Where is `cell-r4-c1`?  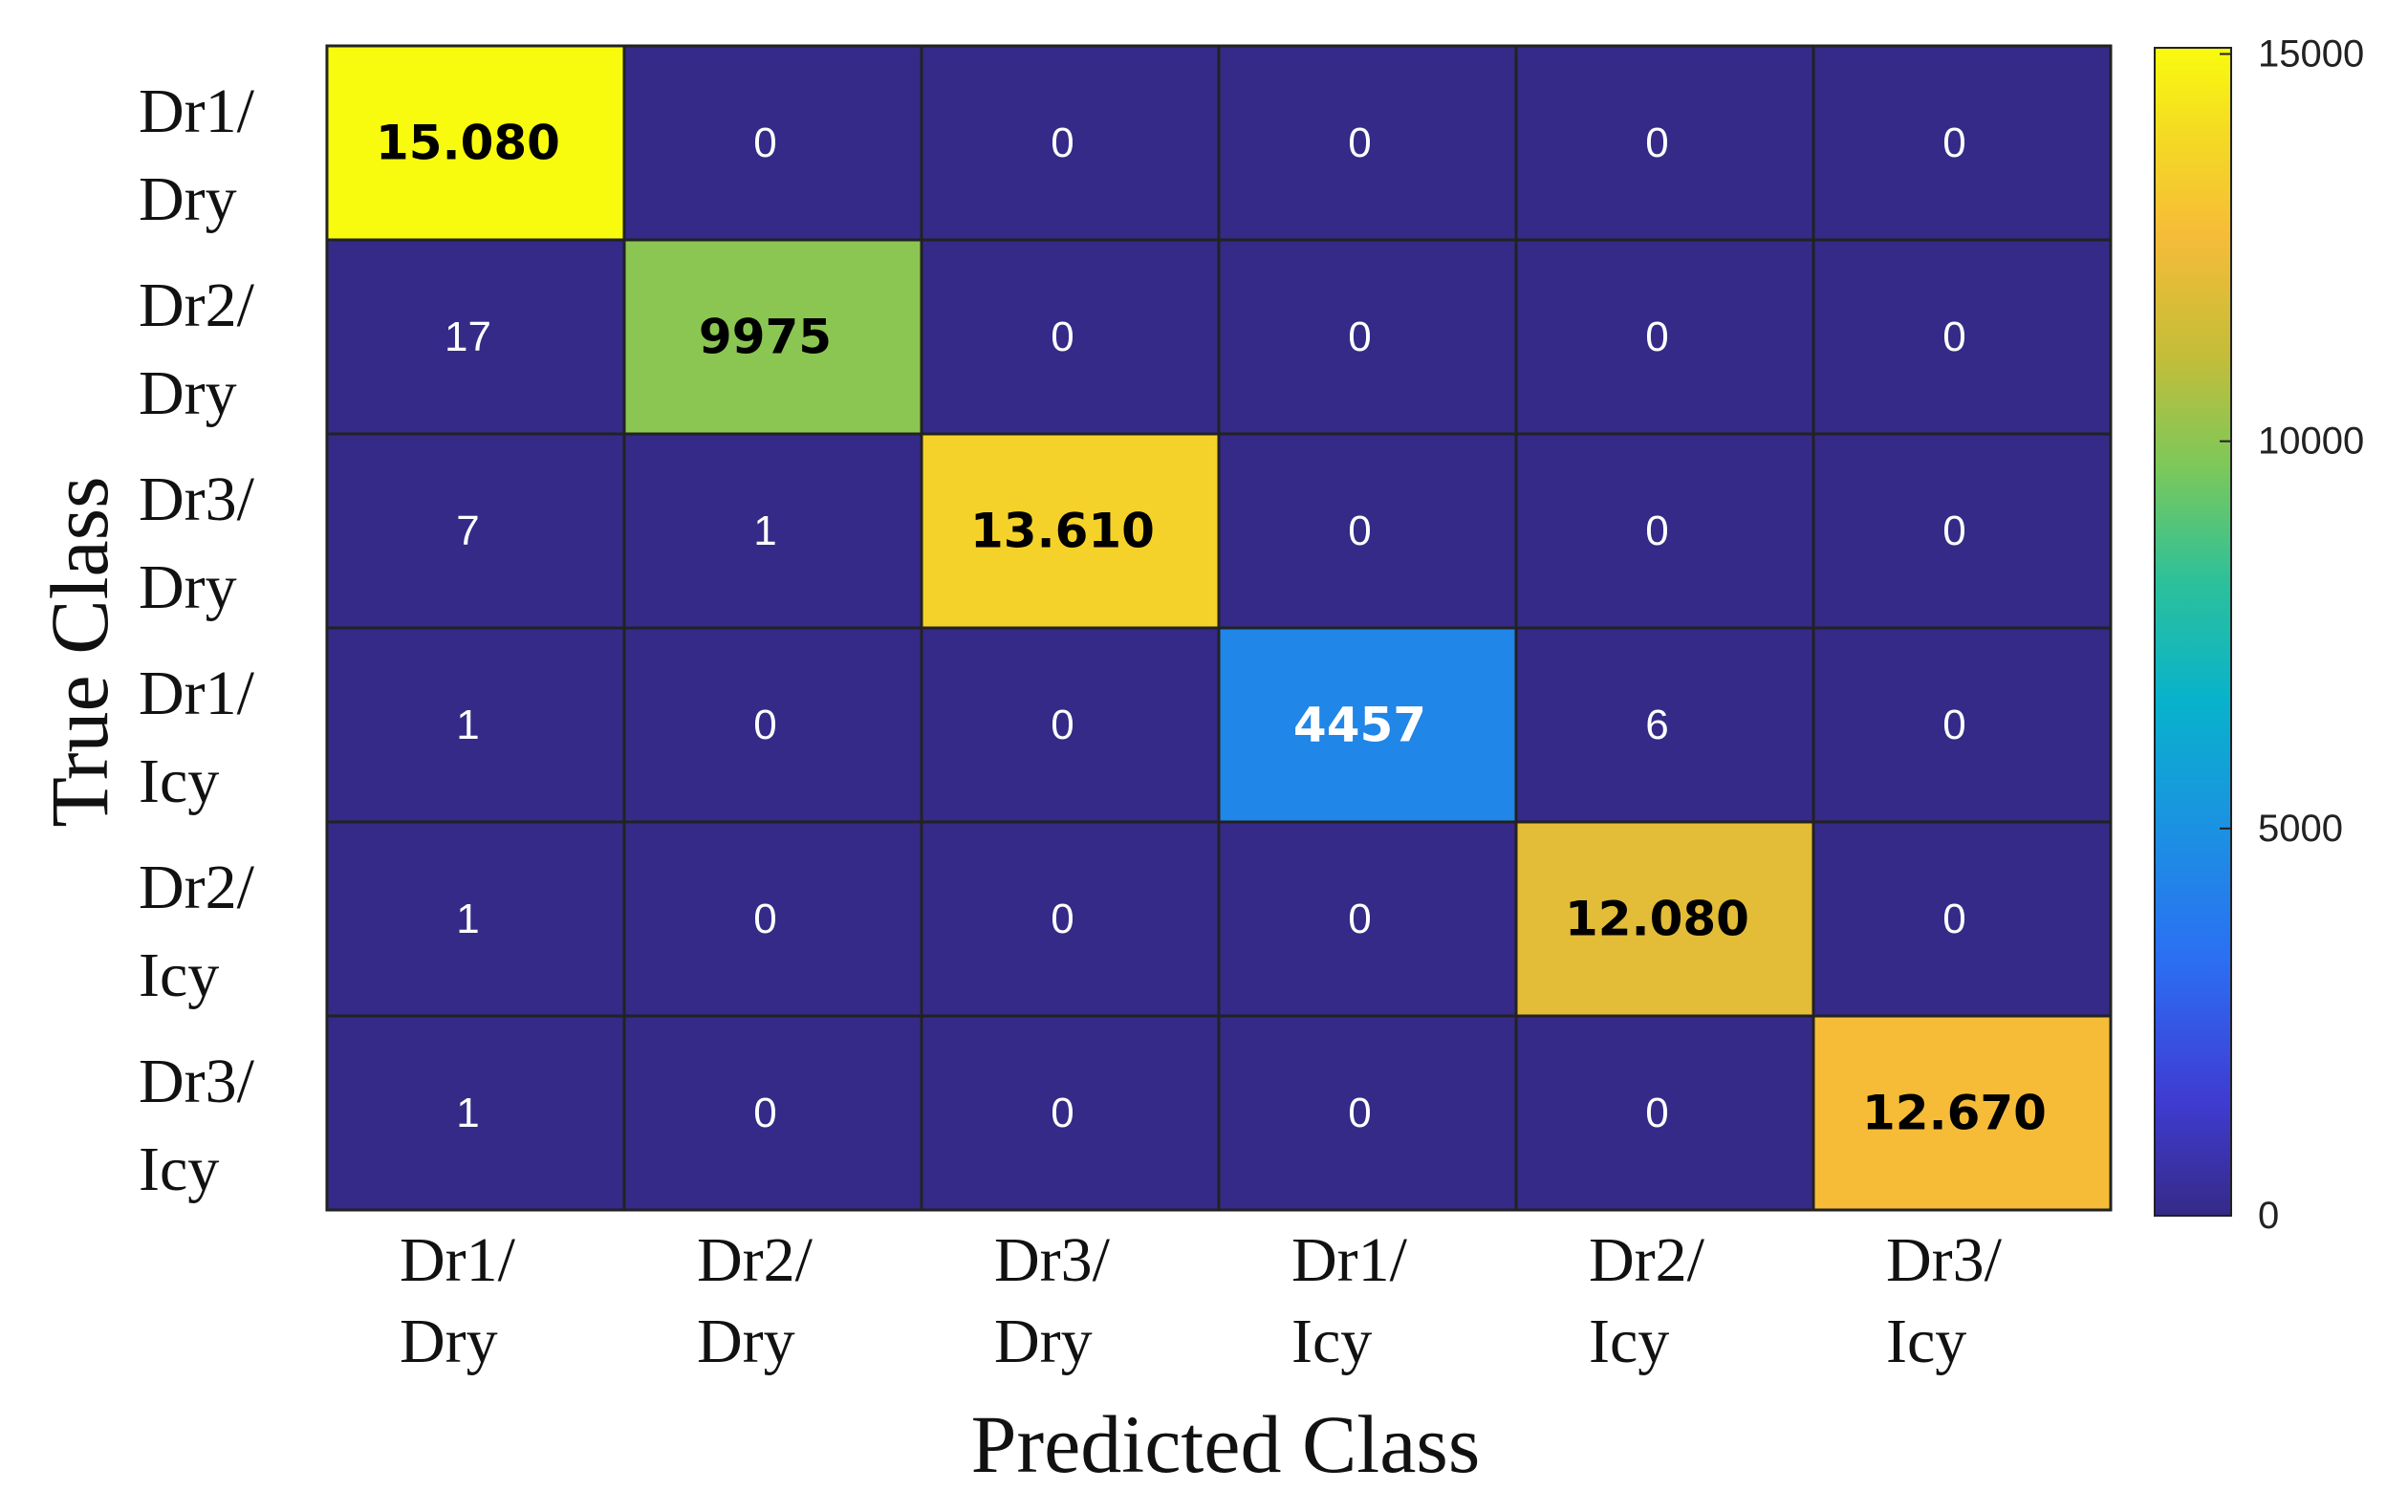 cell-r4-c1 is located at coordinates (475, 725).